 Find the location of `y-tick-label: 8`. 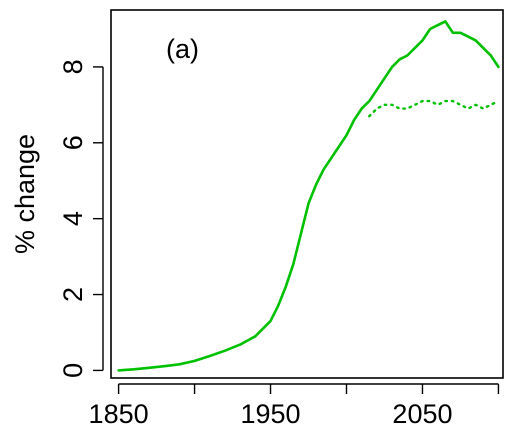

y-tick-label: 8 is located at coordinates (73, 66).